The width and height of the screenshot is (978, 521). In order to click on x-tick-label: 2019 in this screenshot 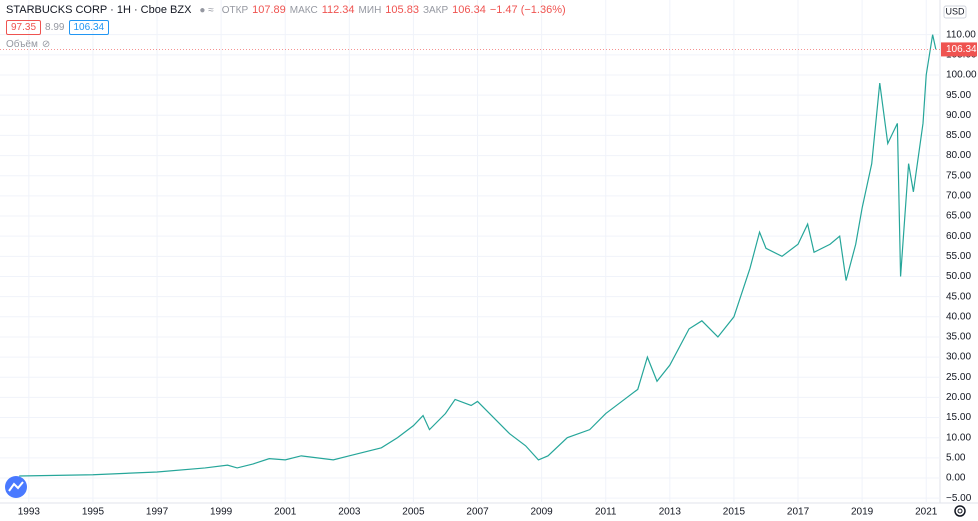, I will do `click(862, 512)`.